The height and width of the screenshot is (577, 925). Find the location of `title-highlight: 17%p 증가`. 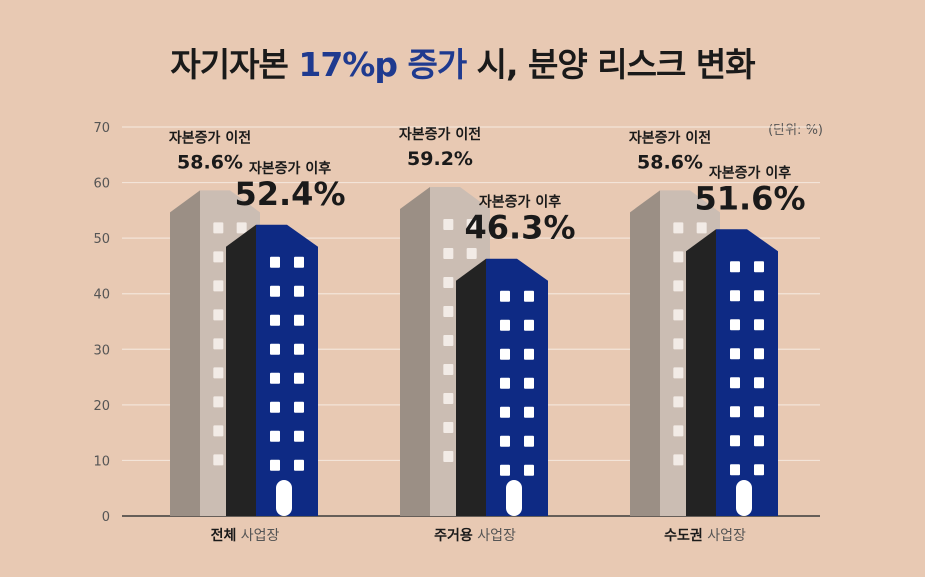

title-highlight: 17%p 증가 is located at coordinates (382, 64).